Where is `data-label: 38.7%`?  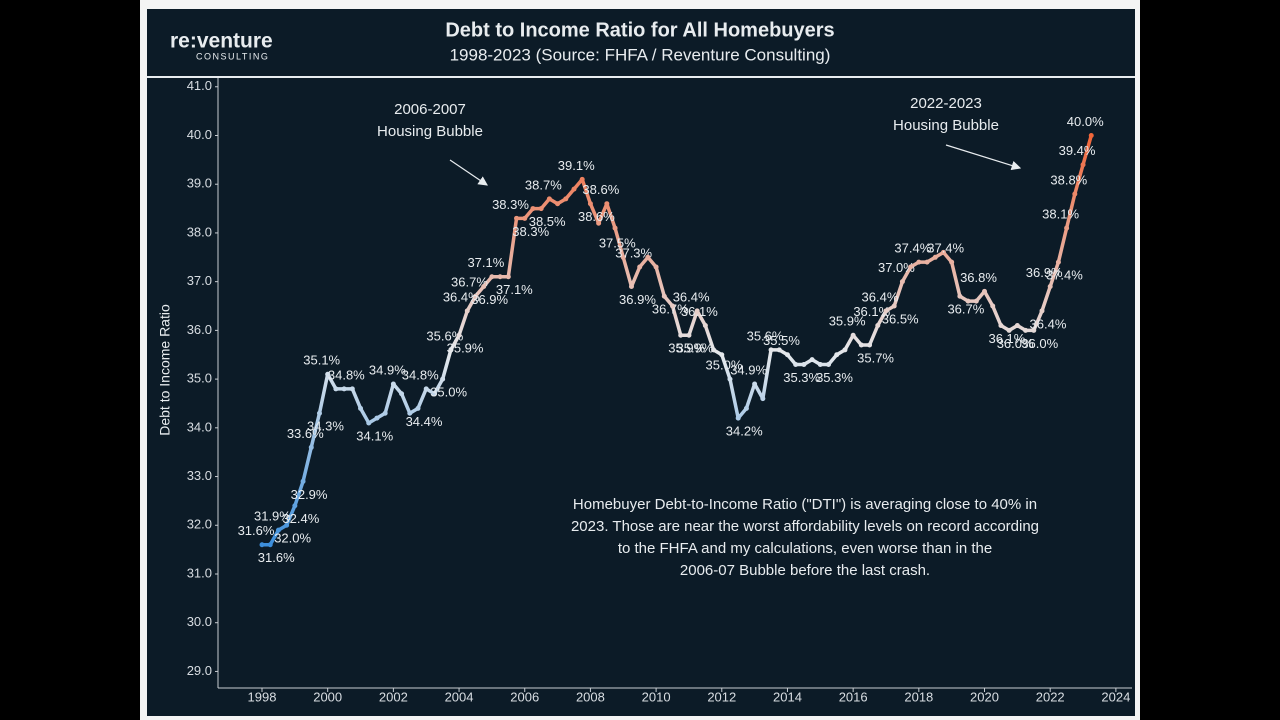
data-label: 38.7% is located at coordinates (543, 184).